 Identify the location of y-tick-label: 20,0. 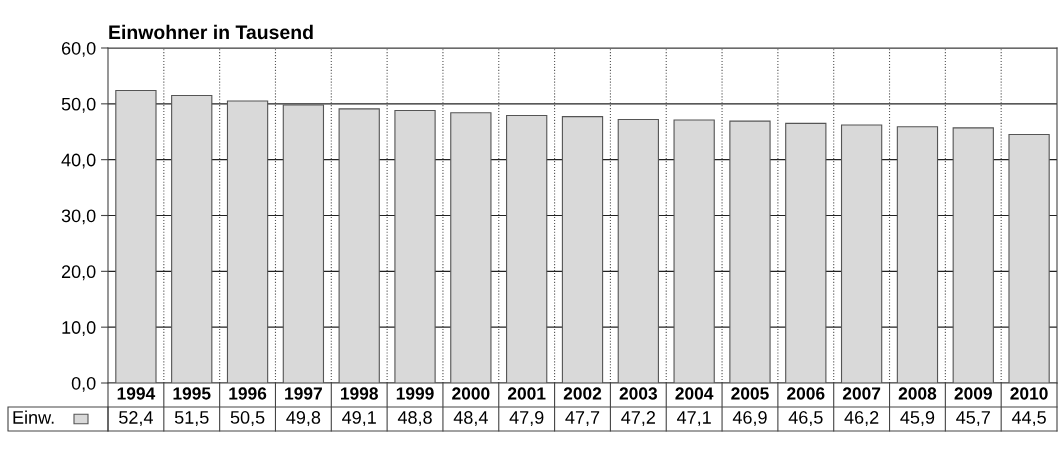
(78, 273).